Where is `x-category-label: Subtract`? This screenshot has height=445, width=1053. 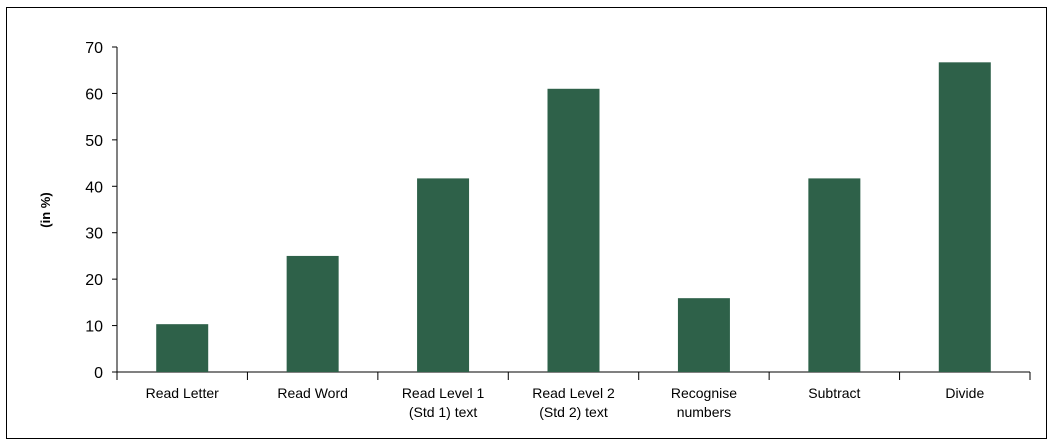
x-category-label: Subtract is located at coordinates (834, 393).